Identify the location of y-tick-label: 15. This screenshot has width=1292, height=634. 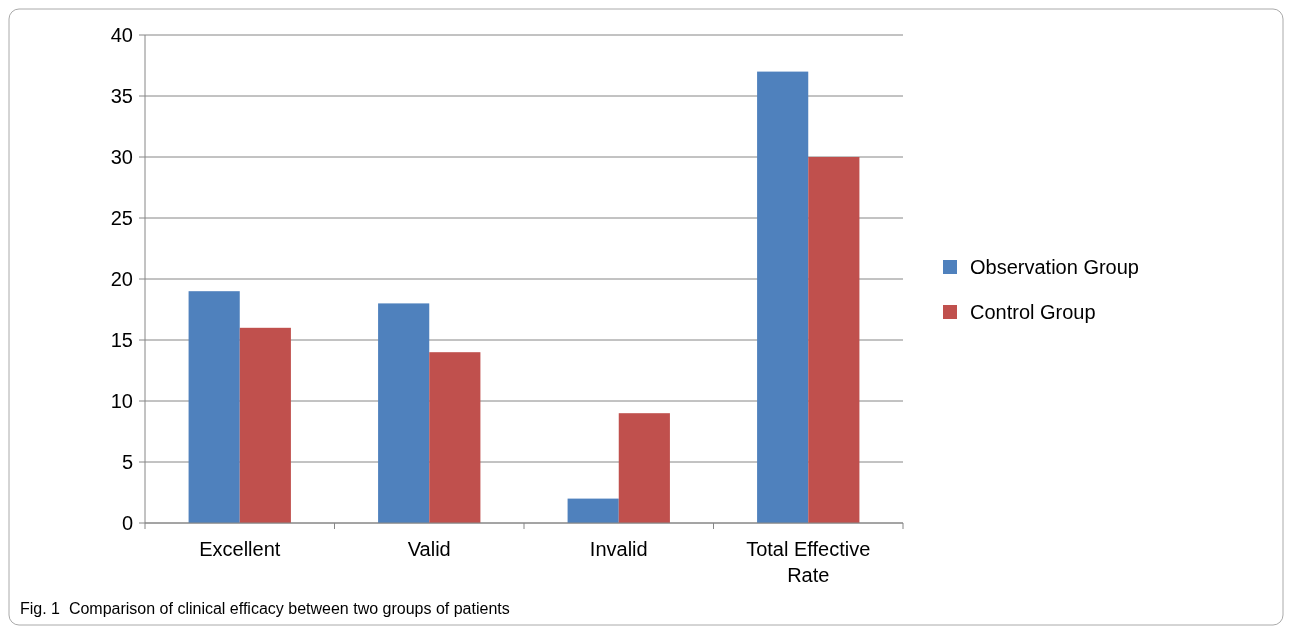
(121, 340).